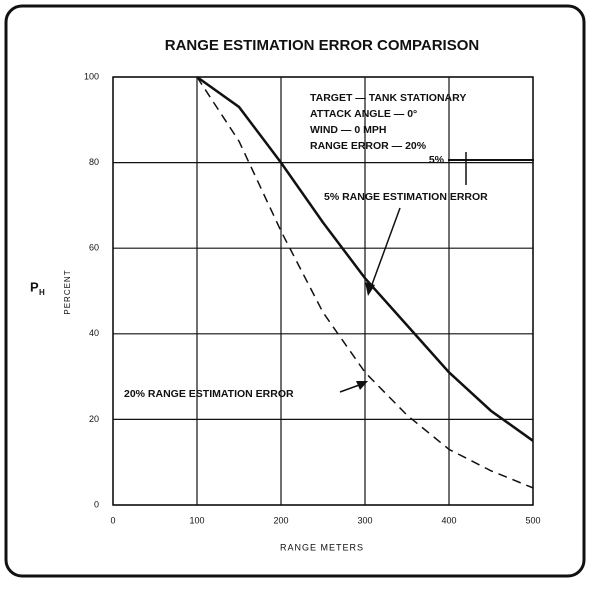 This screenshot has width=592, height=589. What do you see at coordinates (348, 130) in the screenshot?
I see `annotation: WIND — 0 MPH` at bounding box center [348, 130].